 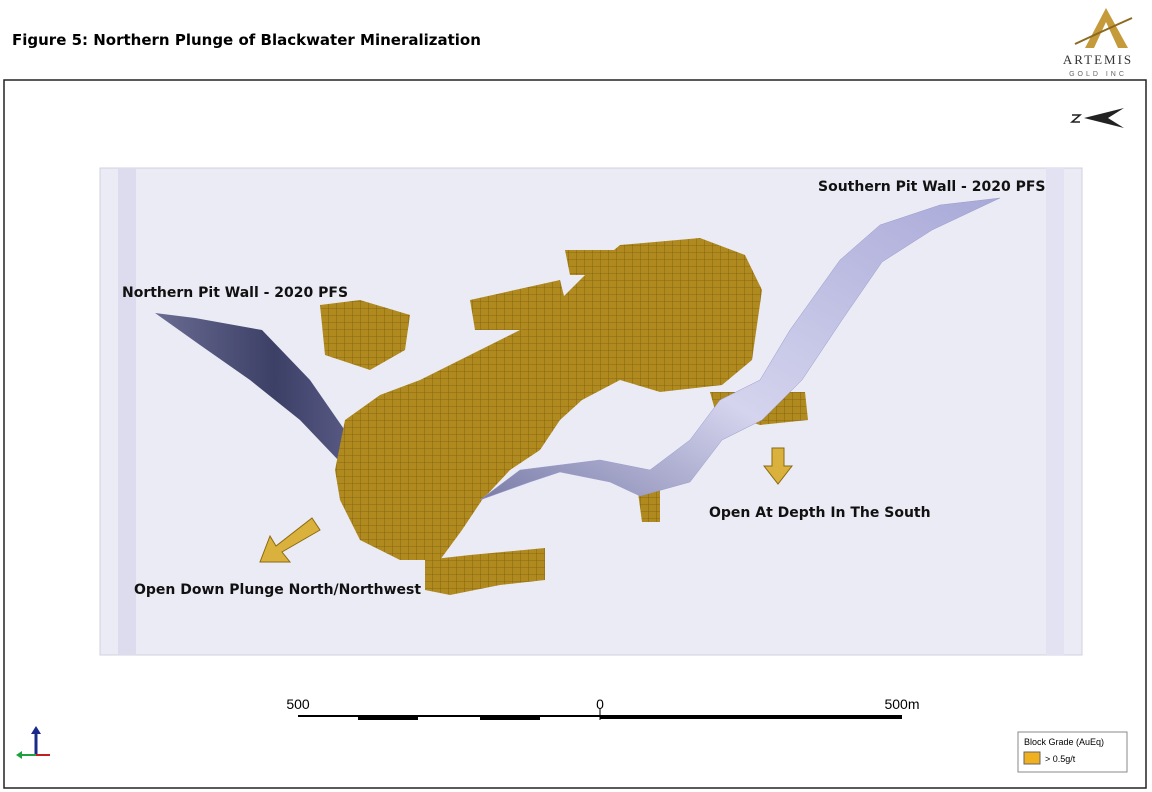 I want to click on depth-arrow, so click(x=778, y=466).